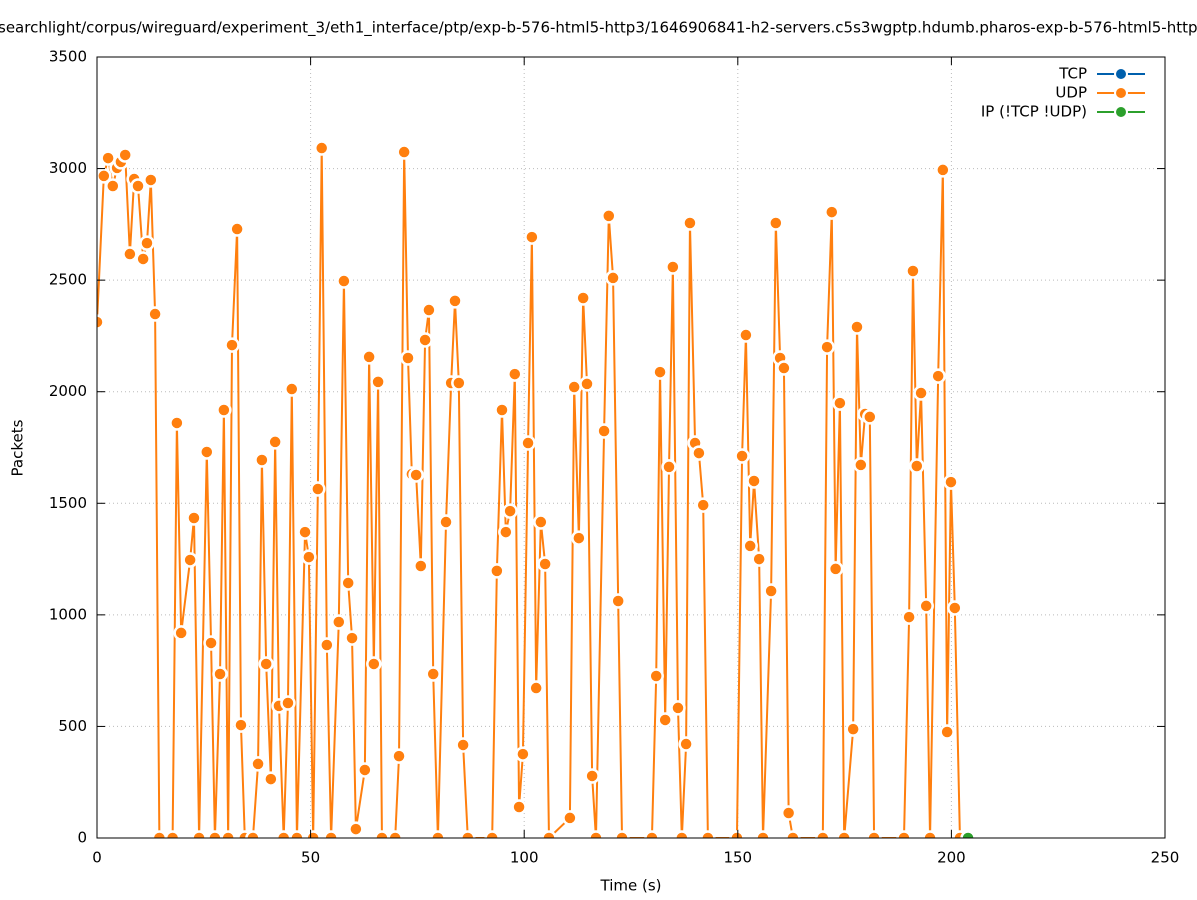 Image resolution: width=1197 pixels, height=900 pixels. Describe the element at coordinates (68, 280) in the screenshot. I see `y-tick-label: 2500` at that location.